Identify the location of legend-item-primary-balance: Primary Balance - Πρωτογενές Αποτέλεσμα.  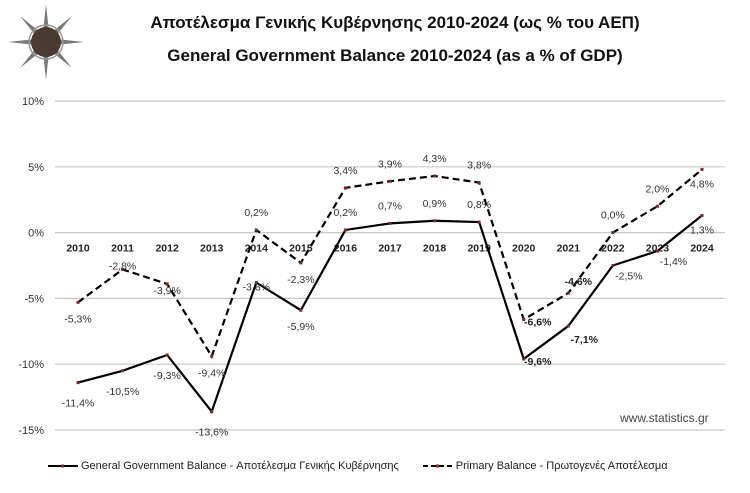
(545, 466).